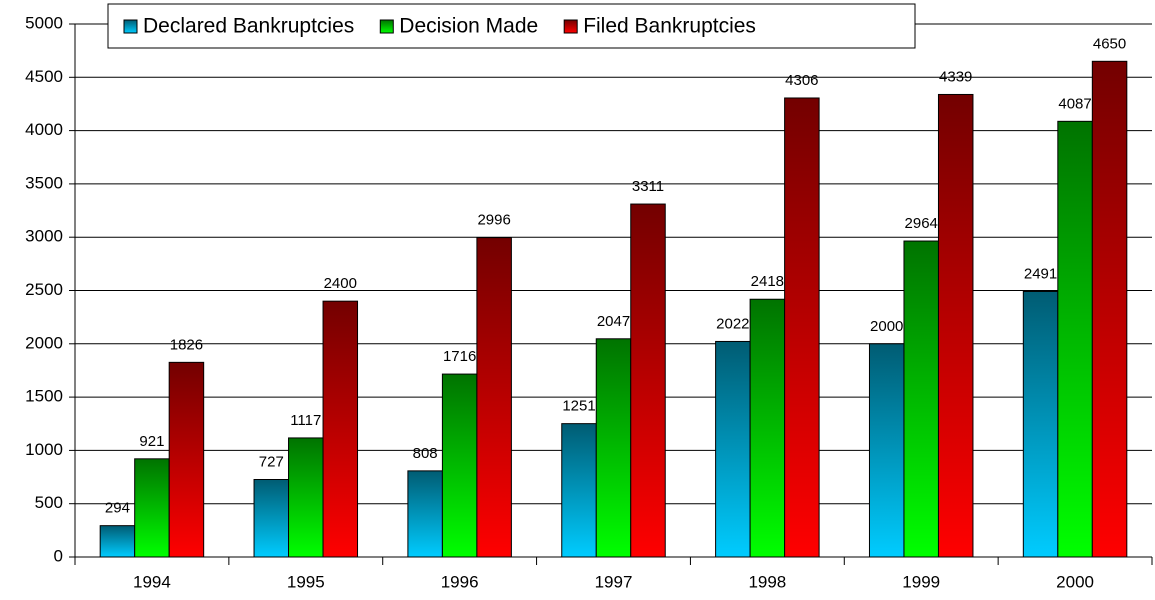 This screenshot has height=600, width=1155. What do you see at coordinates (1075, 581) in the screenshot?
I see `x-tick-label: 2000` at bounding box center [1075, 581].